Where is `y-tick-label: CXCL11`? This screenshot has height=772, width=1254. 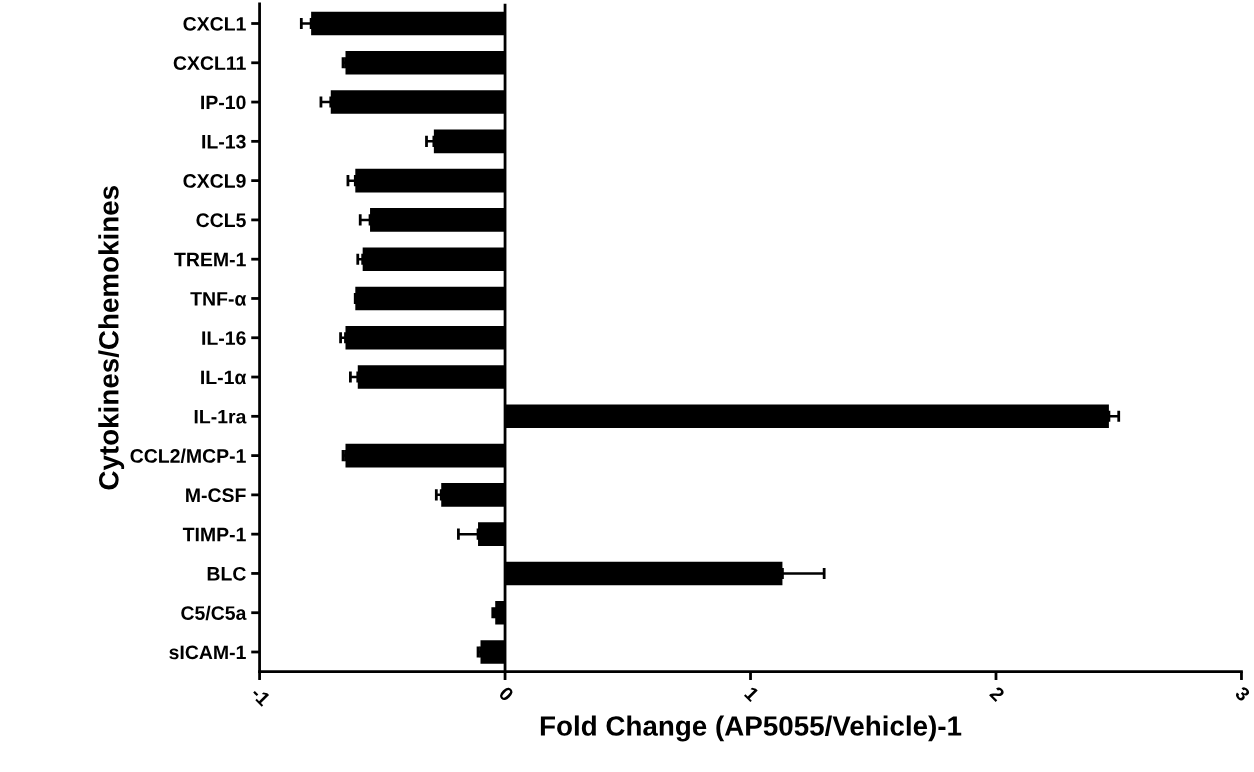 y-tick-label: CXCL11 is located at coordinates (209, 63).